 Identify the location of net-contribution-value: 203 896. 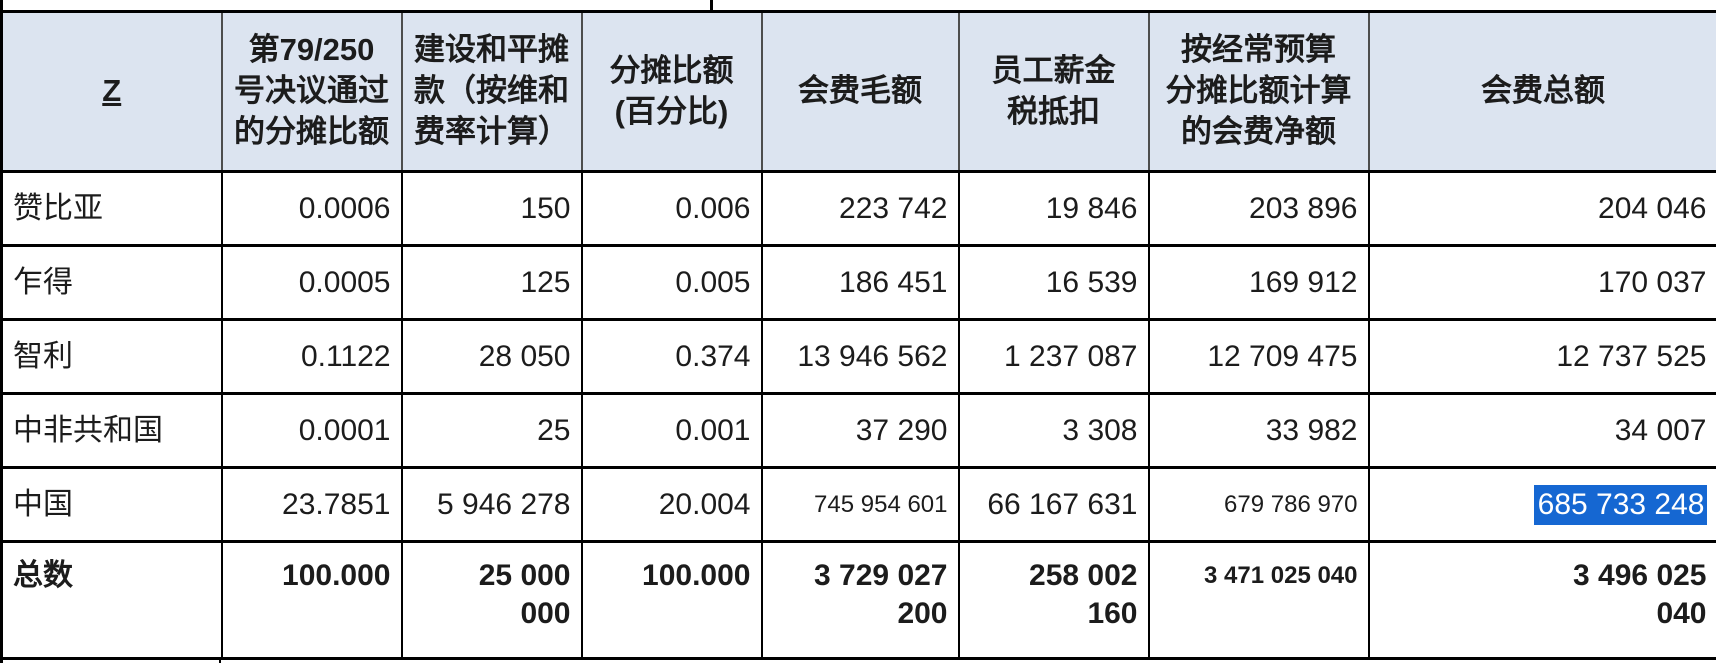
(1258, 209).